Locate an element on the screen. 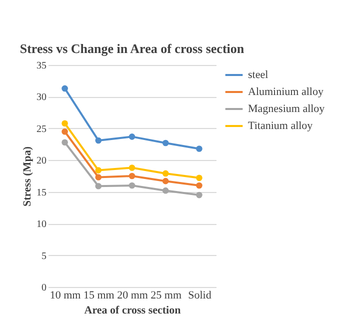  legend-label: Titanium alloy is located at coordinates (281, 126).